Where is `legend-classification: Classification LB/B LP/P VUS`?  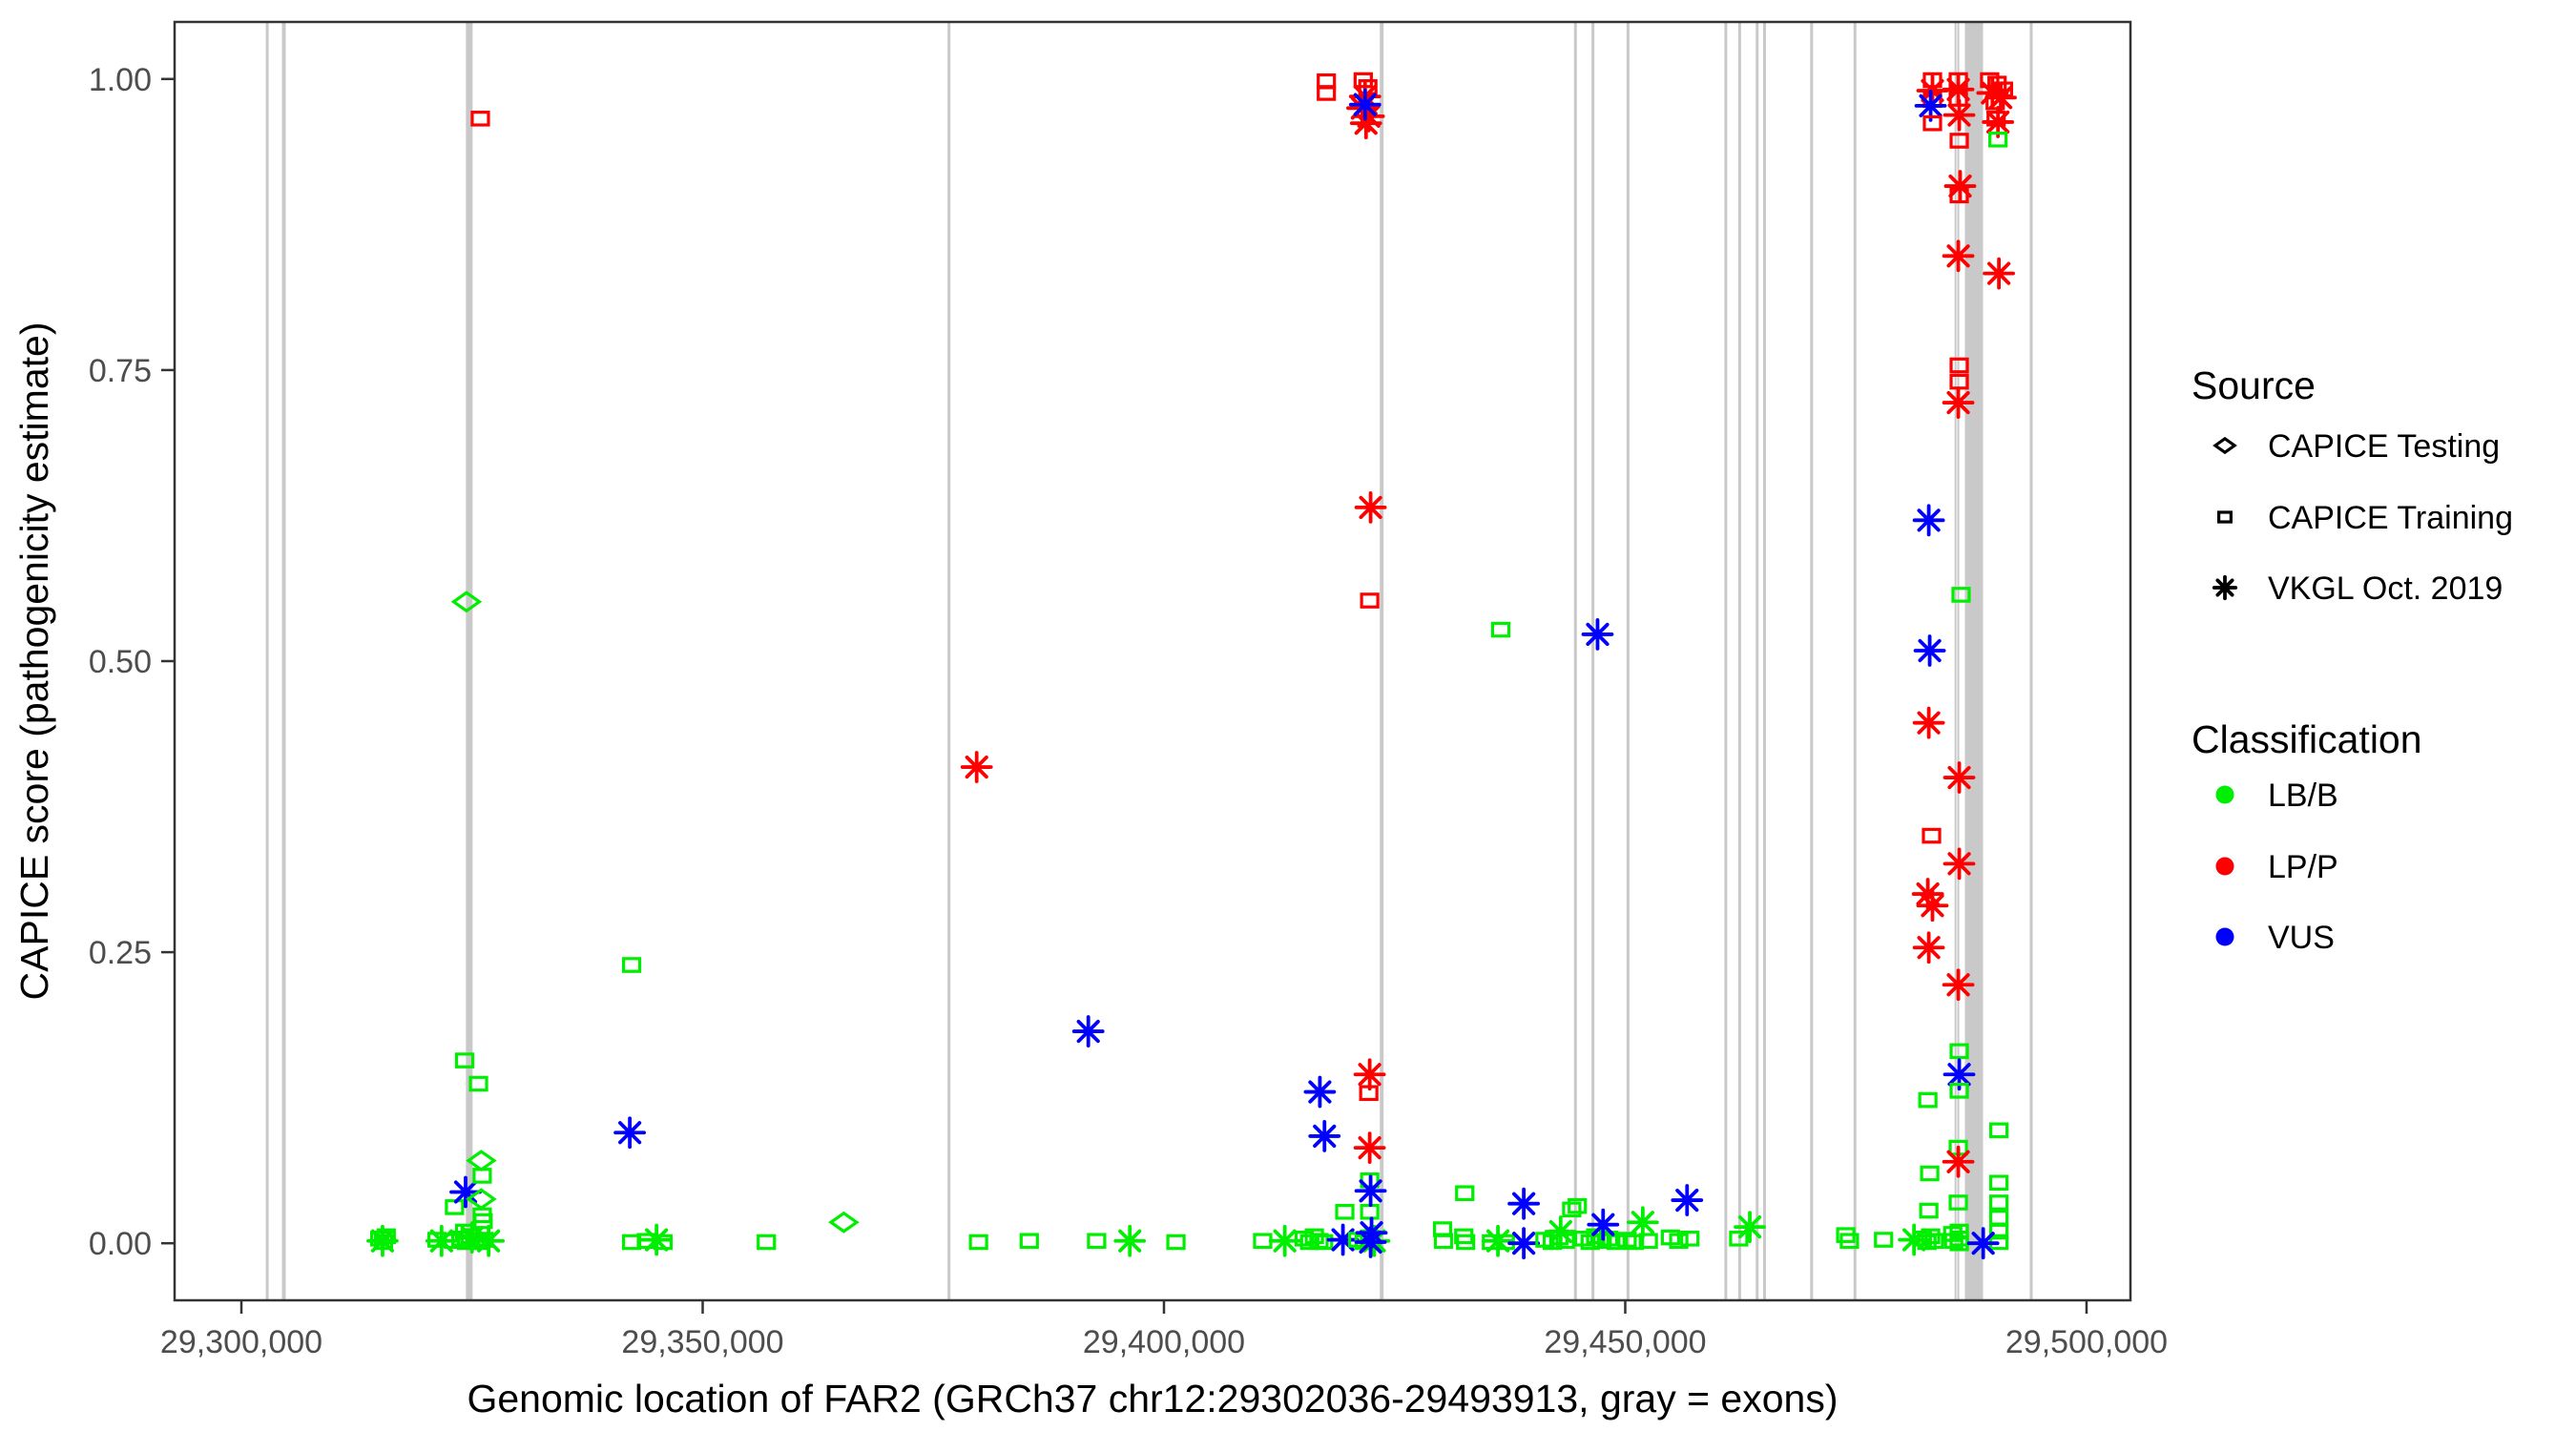
legend-classification: Classification LB/B LP/P VUS is located at coordinates (2307, 836).